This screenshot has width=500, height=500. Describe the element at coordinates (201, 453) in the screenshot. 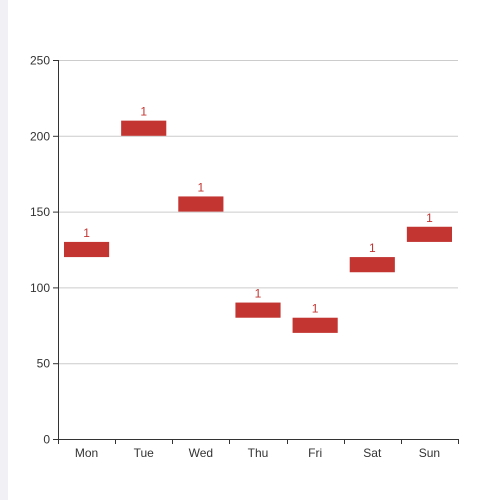

I see `x-tick-label: Wed` at that location.